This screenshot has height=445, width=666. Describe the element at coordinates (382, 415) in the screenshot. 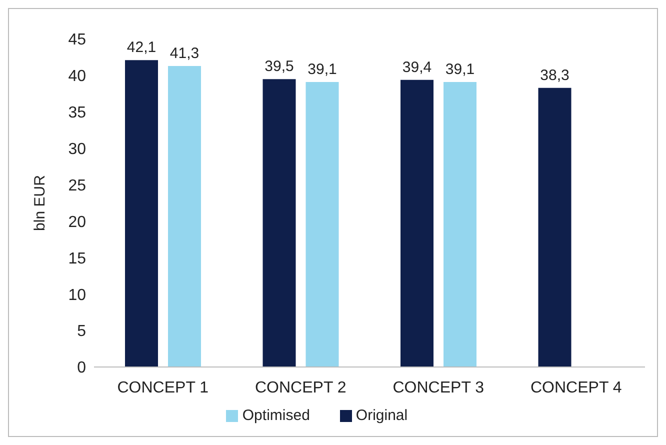

I see `legend-label: Original` at that location.